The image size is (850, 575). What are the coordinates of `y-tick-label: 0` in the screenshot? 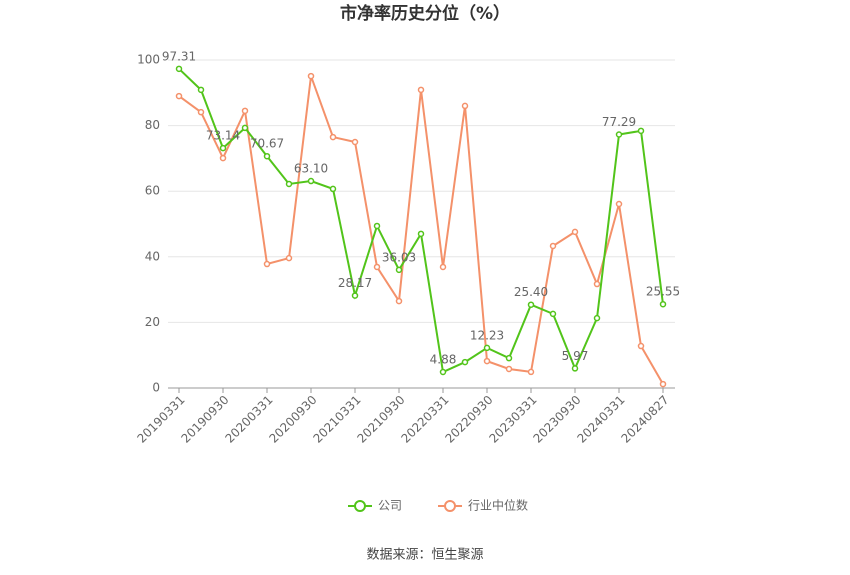 It's located at (156, 388).